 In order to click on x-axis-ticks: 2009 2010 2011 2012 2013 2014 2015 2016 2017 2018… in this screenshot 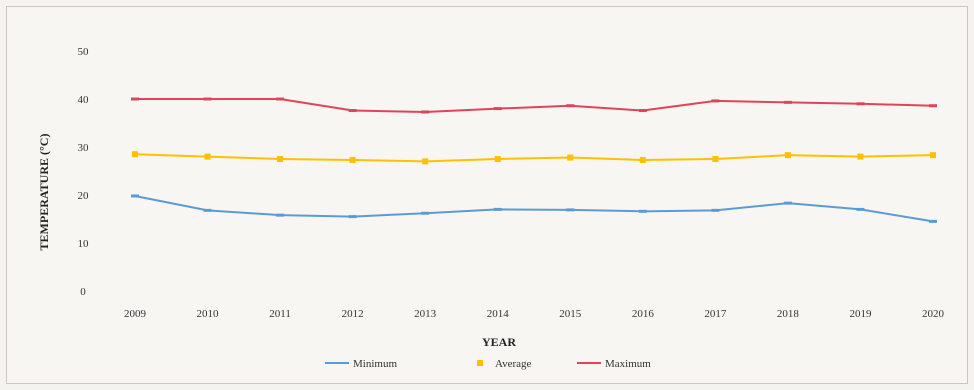, I will do `click(534, 314)`.